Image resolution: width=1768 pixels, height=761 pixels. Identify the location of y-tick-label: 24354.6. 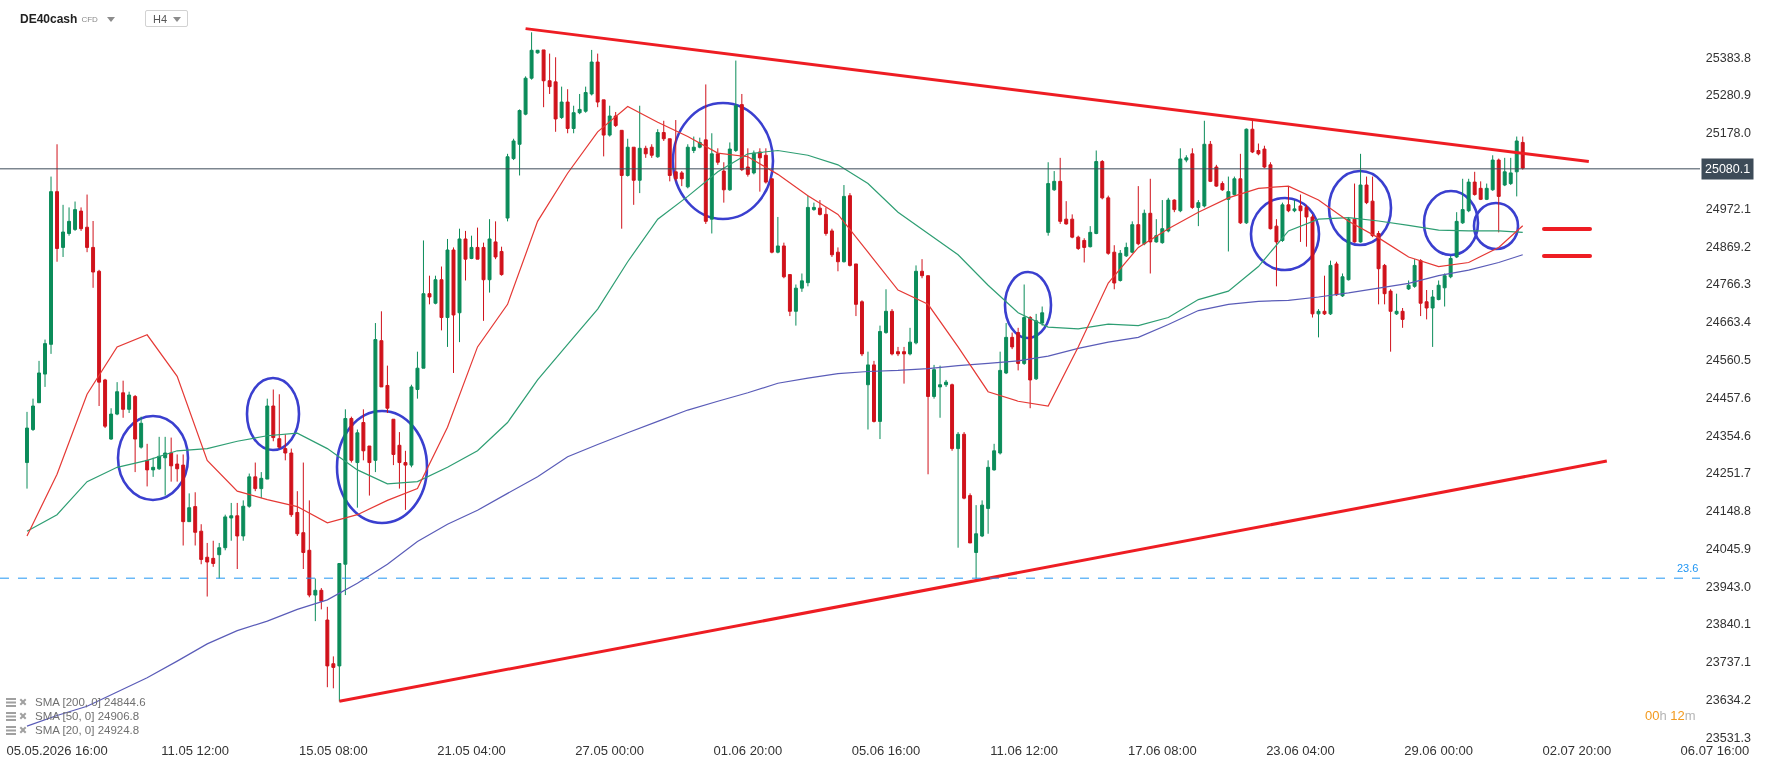
(1728, 435).